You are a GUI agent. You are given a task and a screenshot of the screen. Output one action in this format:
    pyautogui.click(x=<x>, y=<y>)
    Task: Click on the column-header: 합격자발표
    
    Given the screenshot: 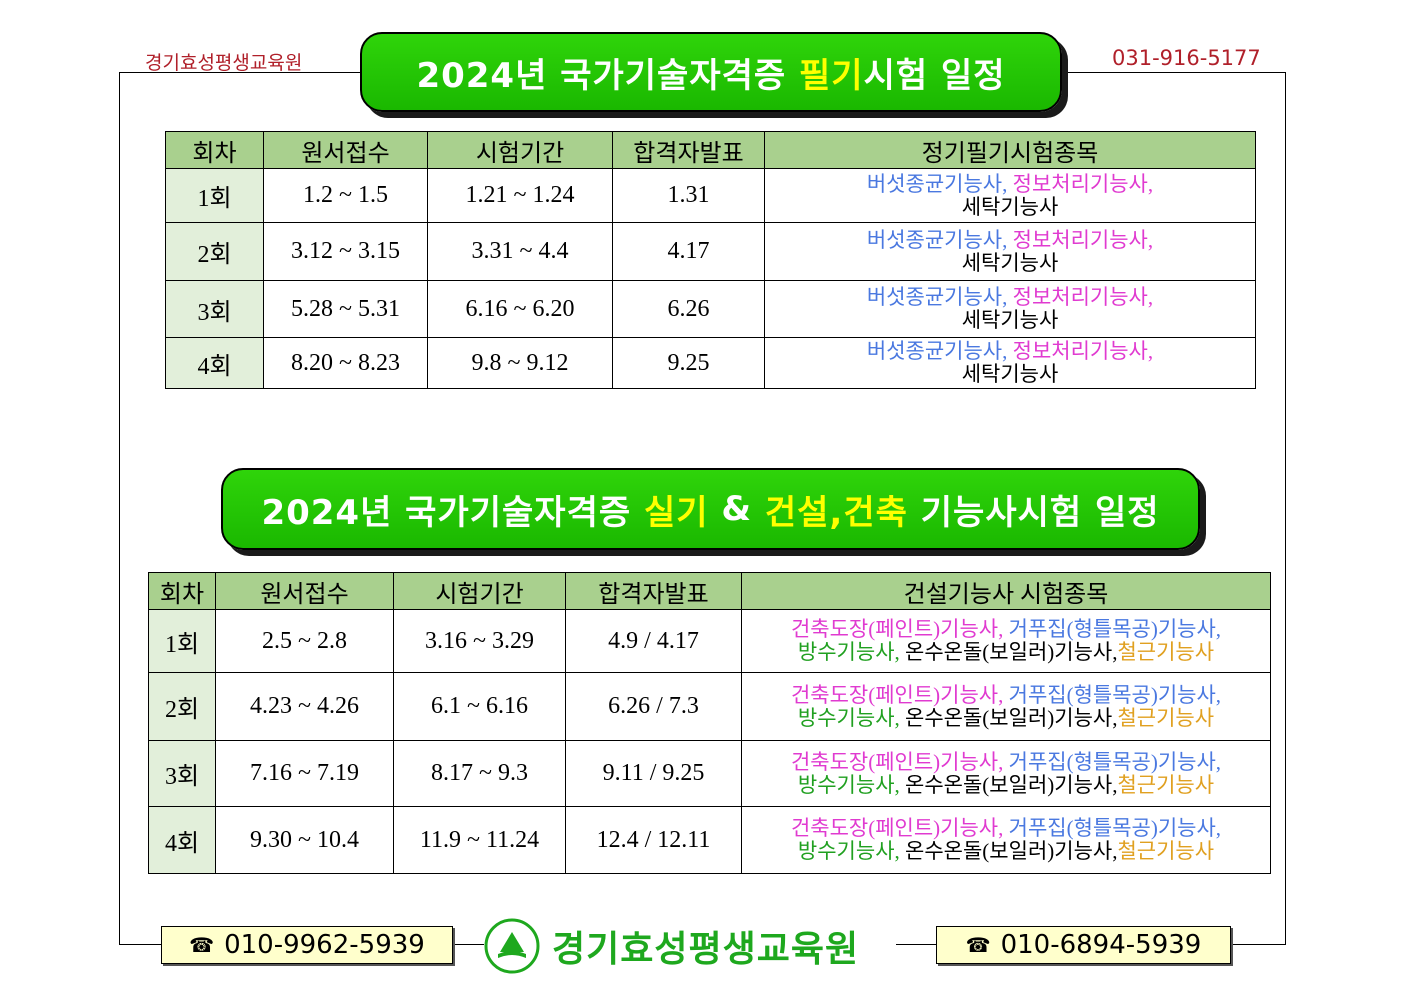 What is the action you would take?
    pyautogui.click(x=653, y=591)
    